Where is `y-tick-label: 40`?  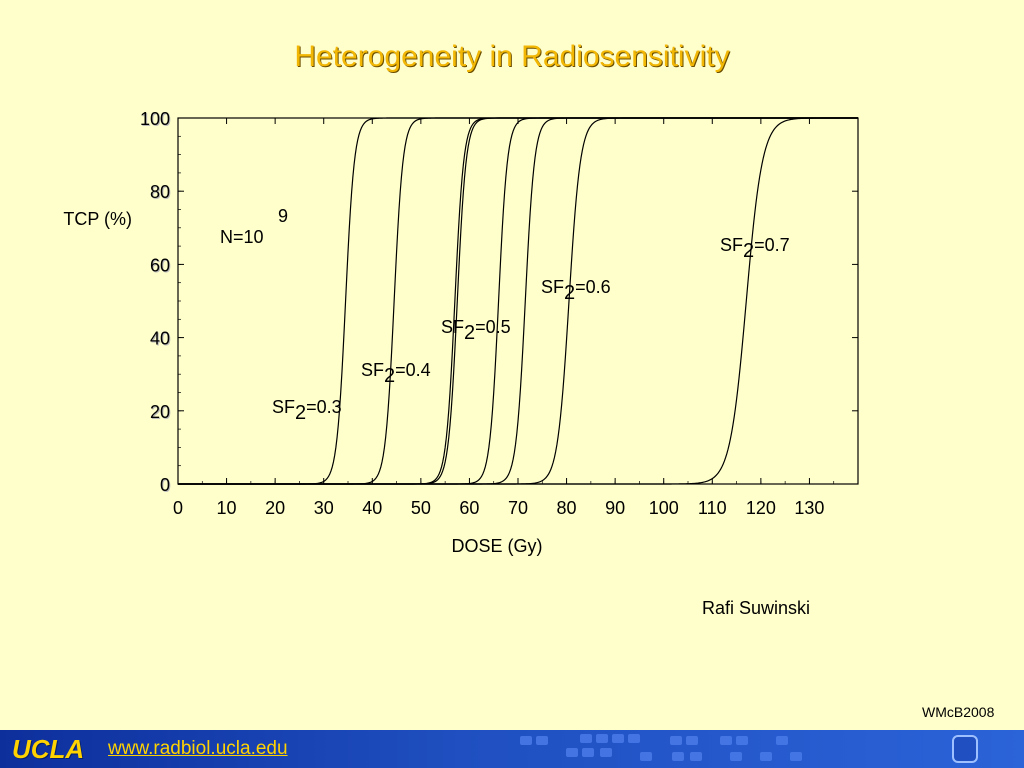 y-tick-label: 40 is located at coordinates (160, 339).